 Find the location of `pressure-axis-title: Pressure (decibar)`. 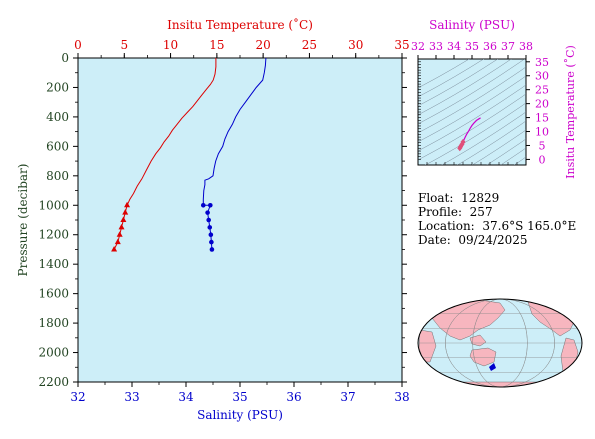

pressure-axis-title: Pressure (decibar) is located at coordinates (23, 220).